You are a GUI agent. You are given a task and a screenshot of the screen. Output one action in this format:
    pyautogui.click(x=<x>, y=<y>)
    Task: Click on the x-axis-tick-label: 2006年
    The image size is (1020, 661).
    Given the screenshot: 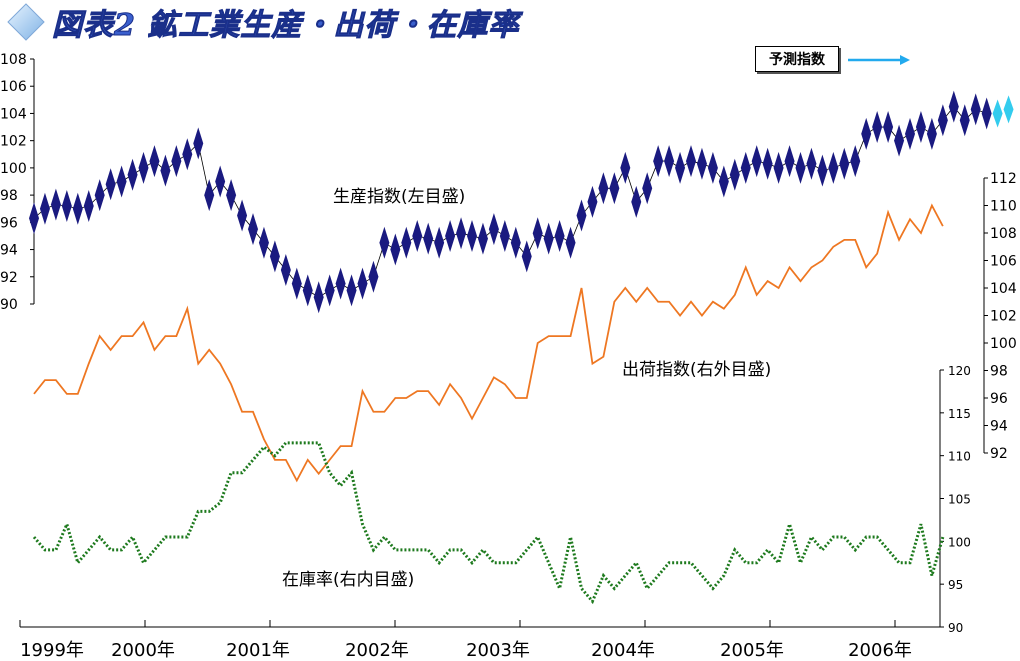 What is the action you would take?
    pyautogui.click(x=880, y=650)
    